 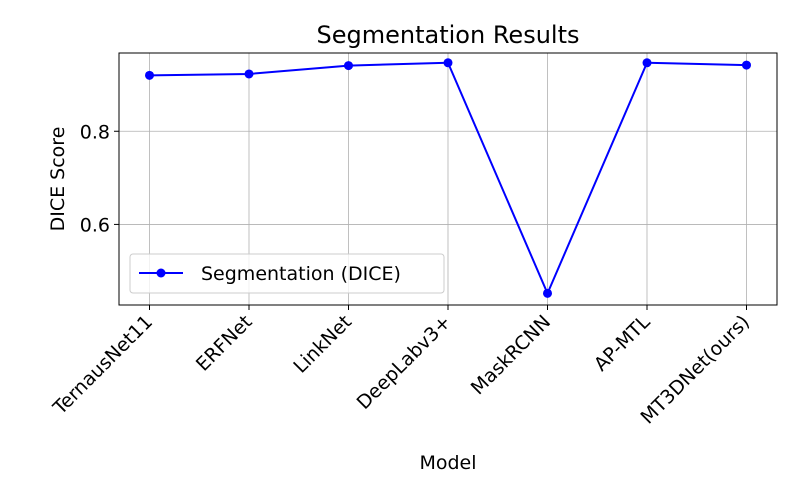 What do you see at coordinates (161, 273) in the screenshot?
I see `legend-marker-swatch` at bounding box center [161, 273].